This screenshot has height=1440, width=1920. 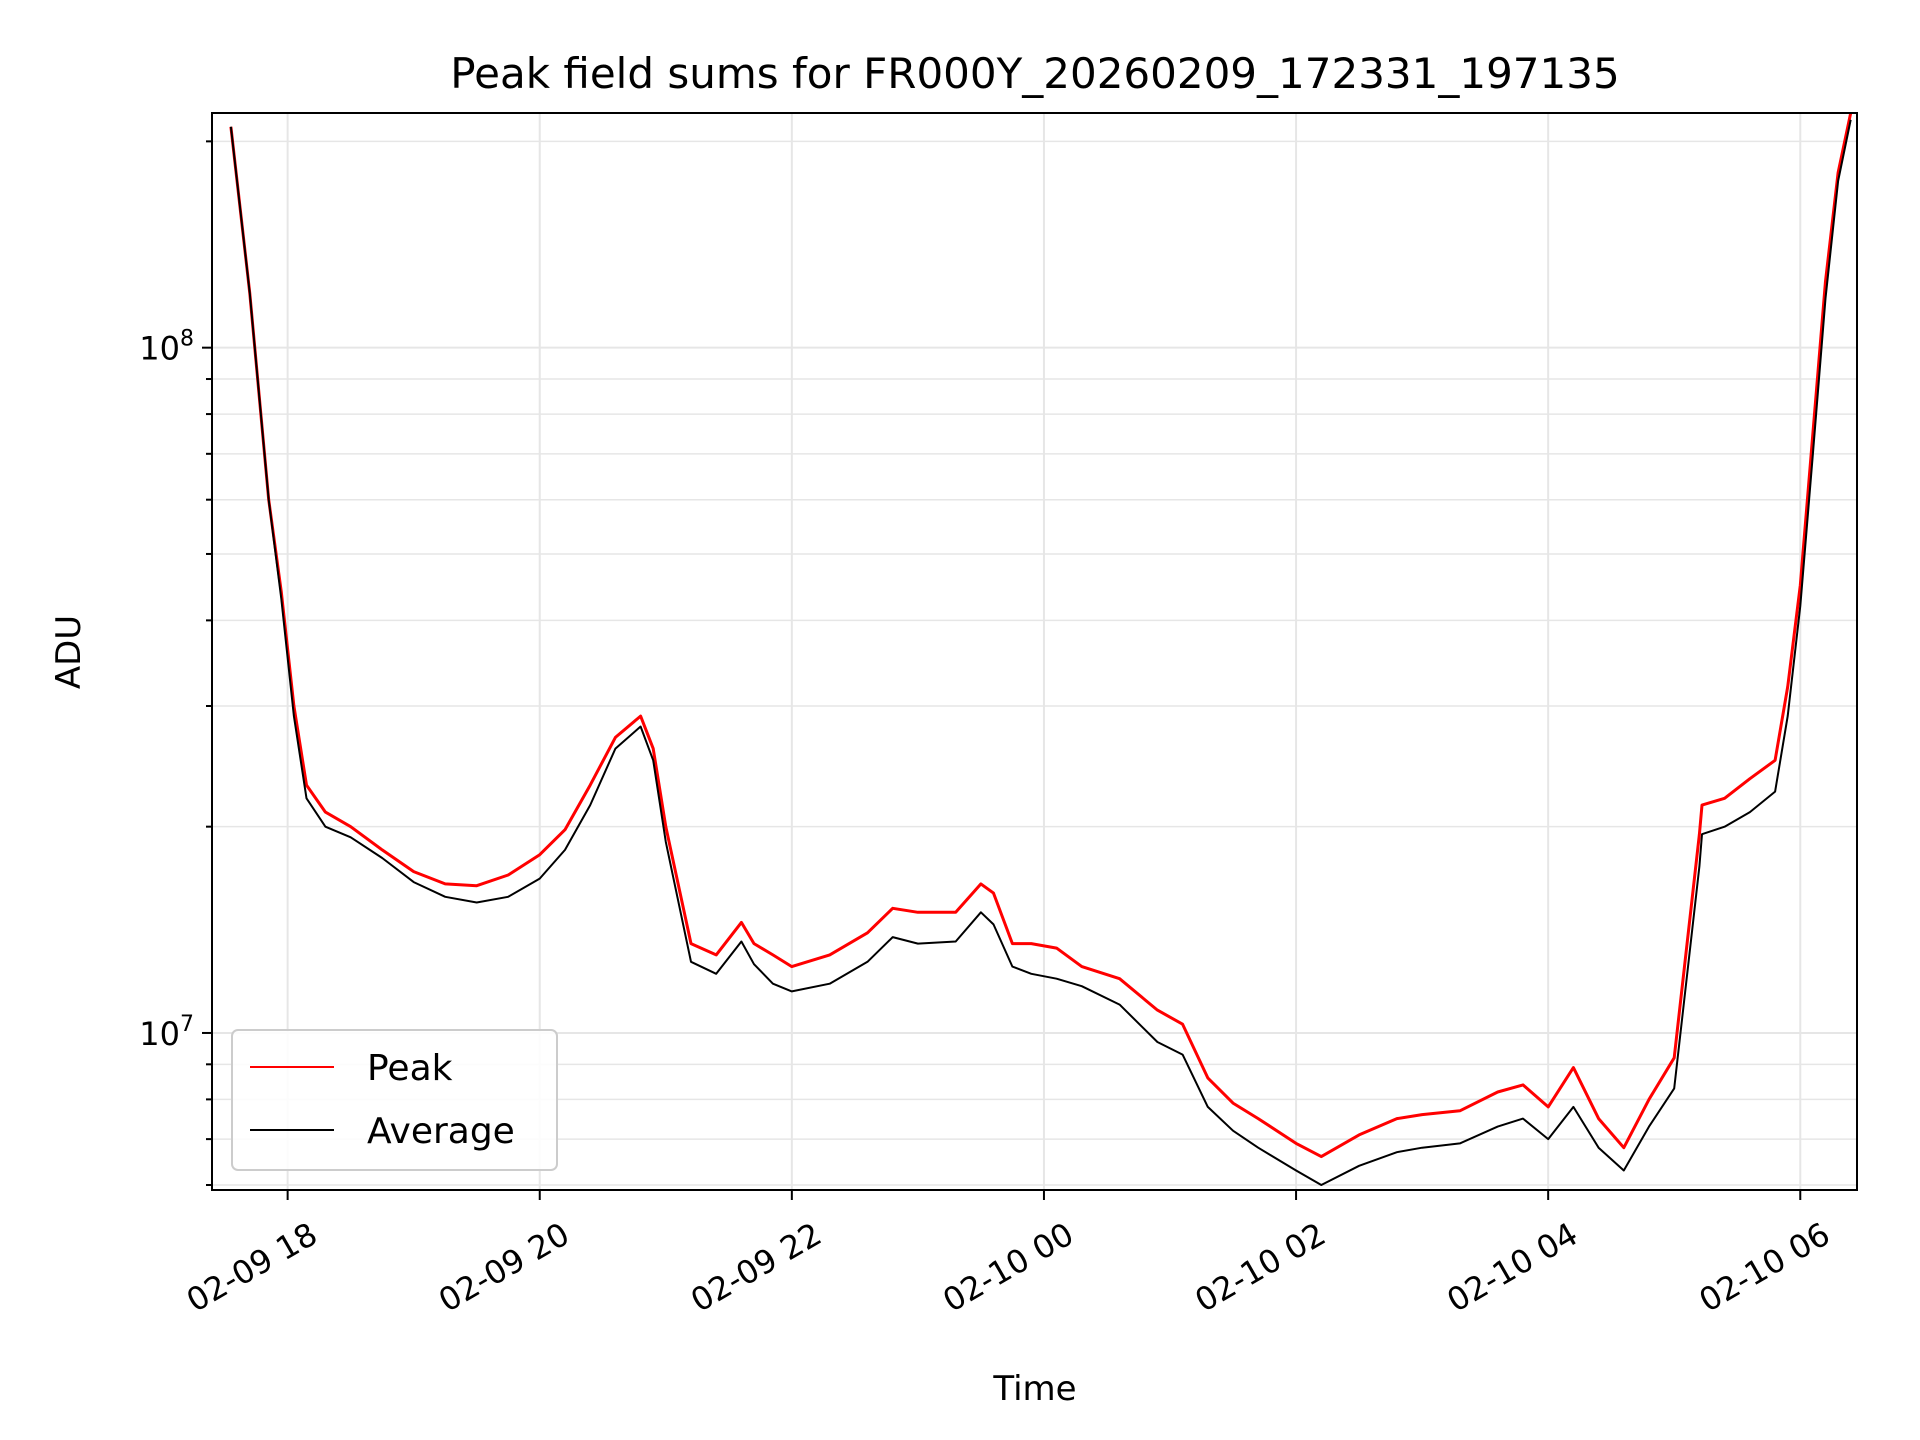 What do you see at coordinates (410, 1068) in the screenshot?
I see `legend-label-peak: Peak` at bounding box center [410, 1068].